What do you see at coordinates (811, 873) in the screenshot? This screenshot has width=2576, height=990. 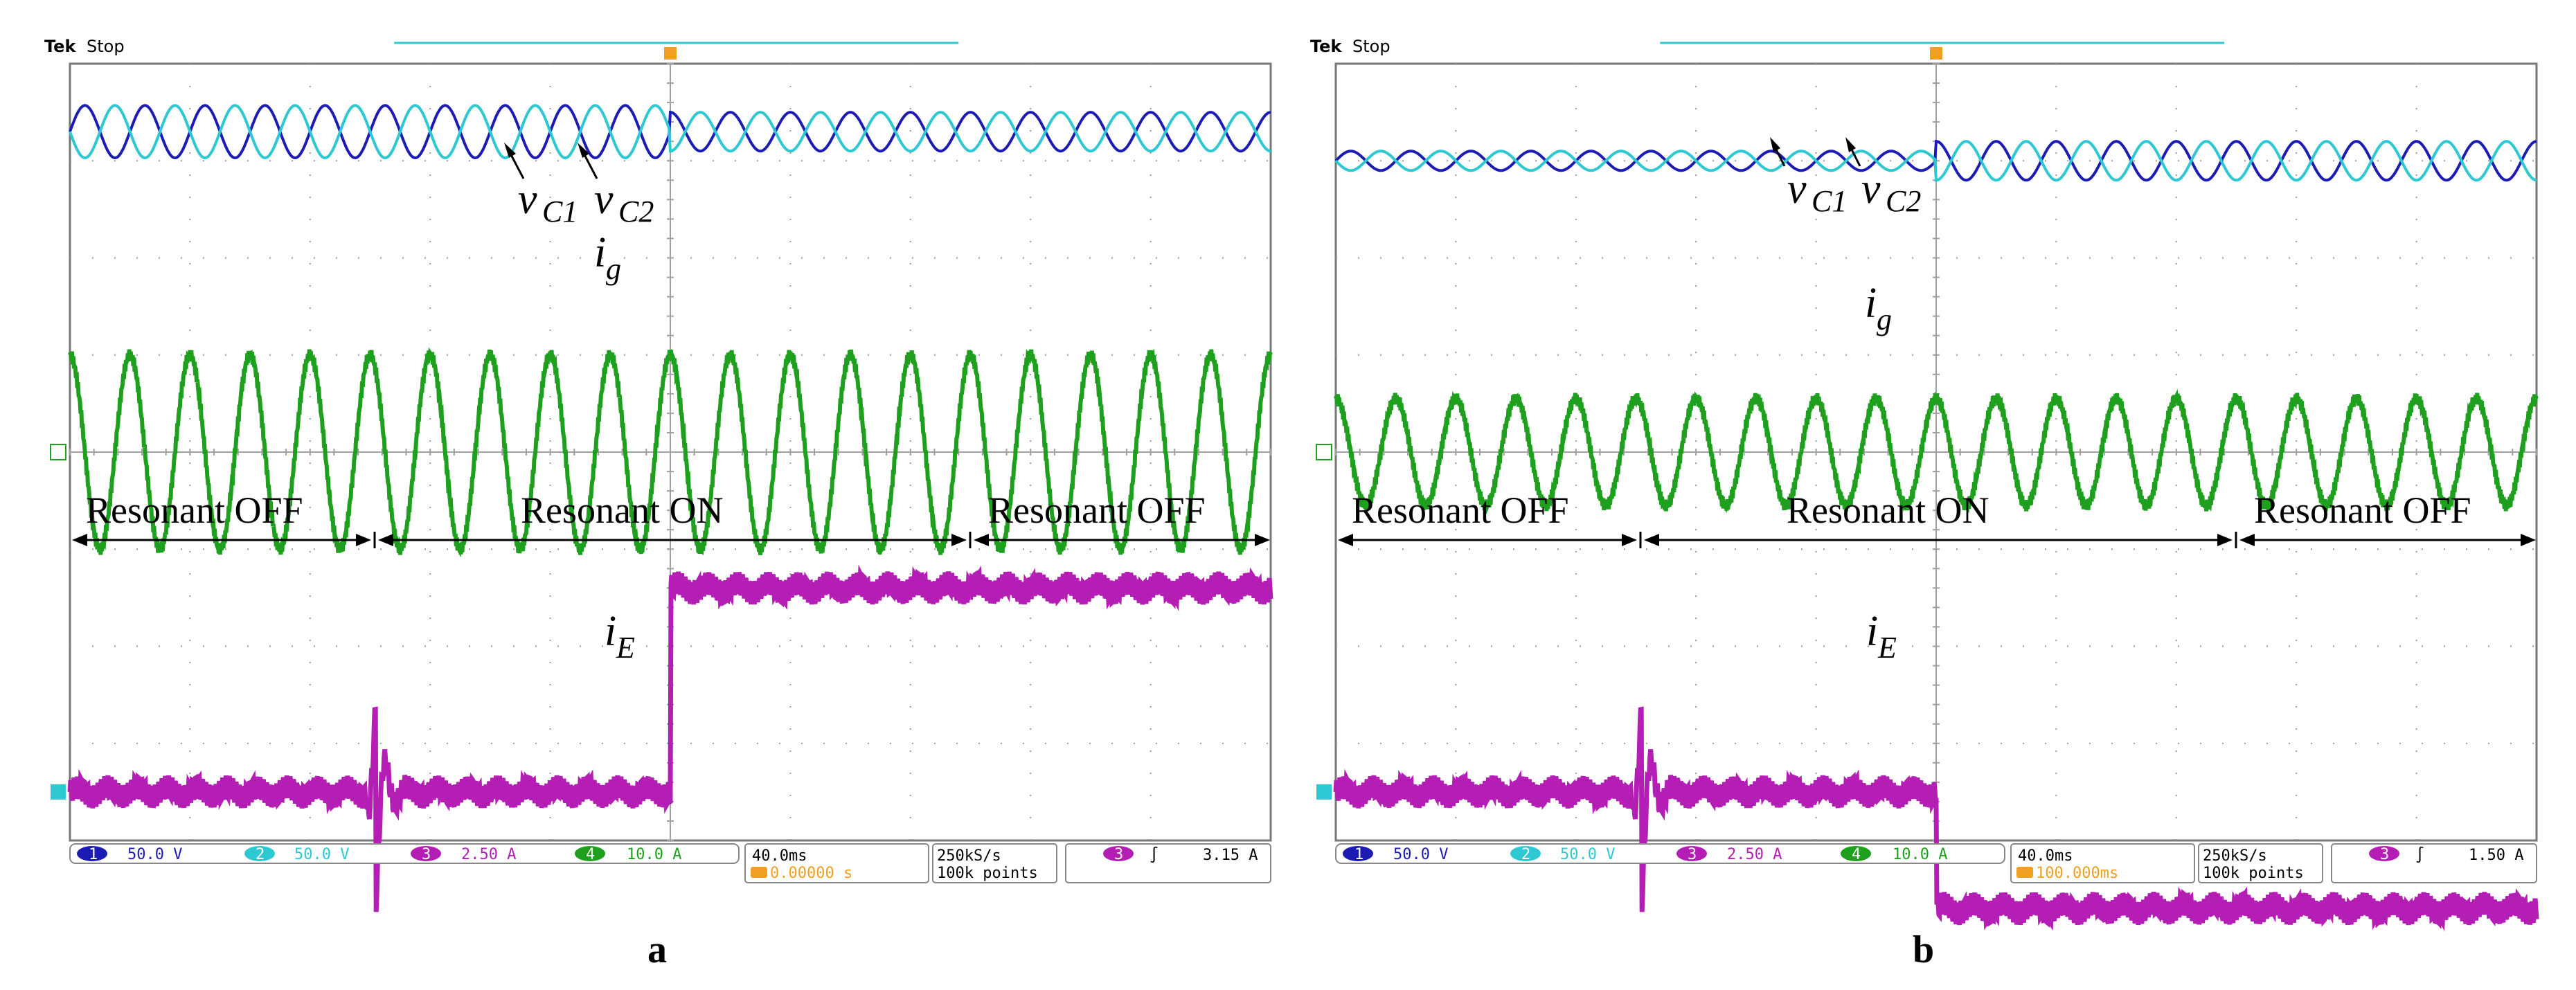 I see `trigger-delay: 0.00000 s` at bounding box center [811, 873].